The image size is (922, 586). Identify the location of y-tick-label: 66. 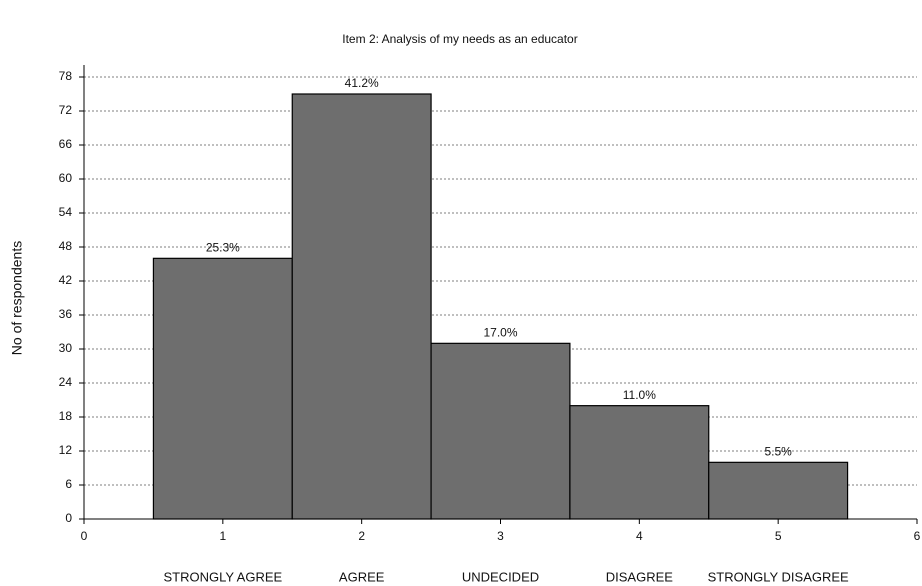
(66, 144).